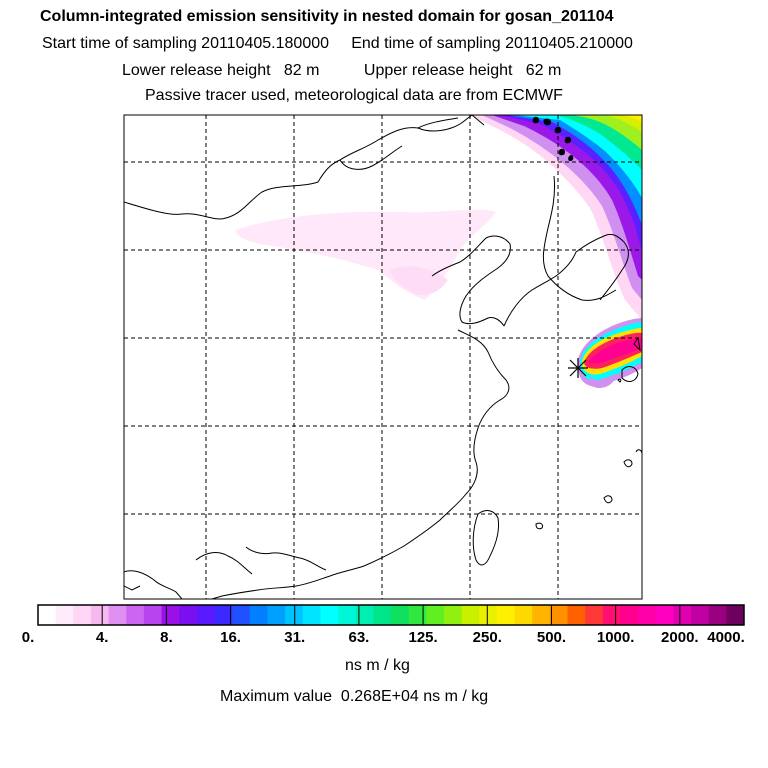 The image size is (768, 768). What do you see at coordinates (726, 637) in the screenshot?
I see `colorbar-tick-label: 4000.` at bounding box center [726, 637].